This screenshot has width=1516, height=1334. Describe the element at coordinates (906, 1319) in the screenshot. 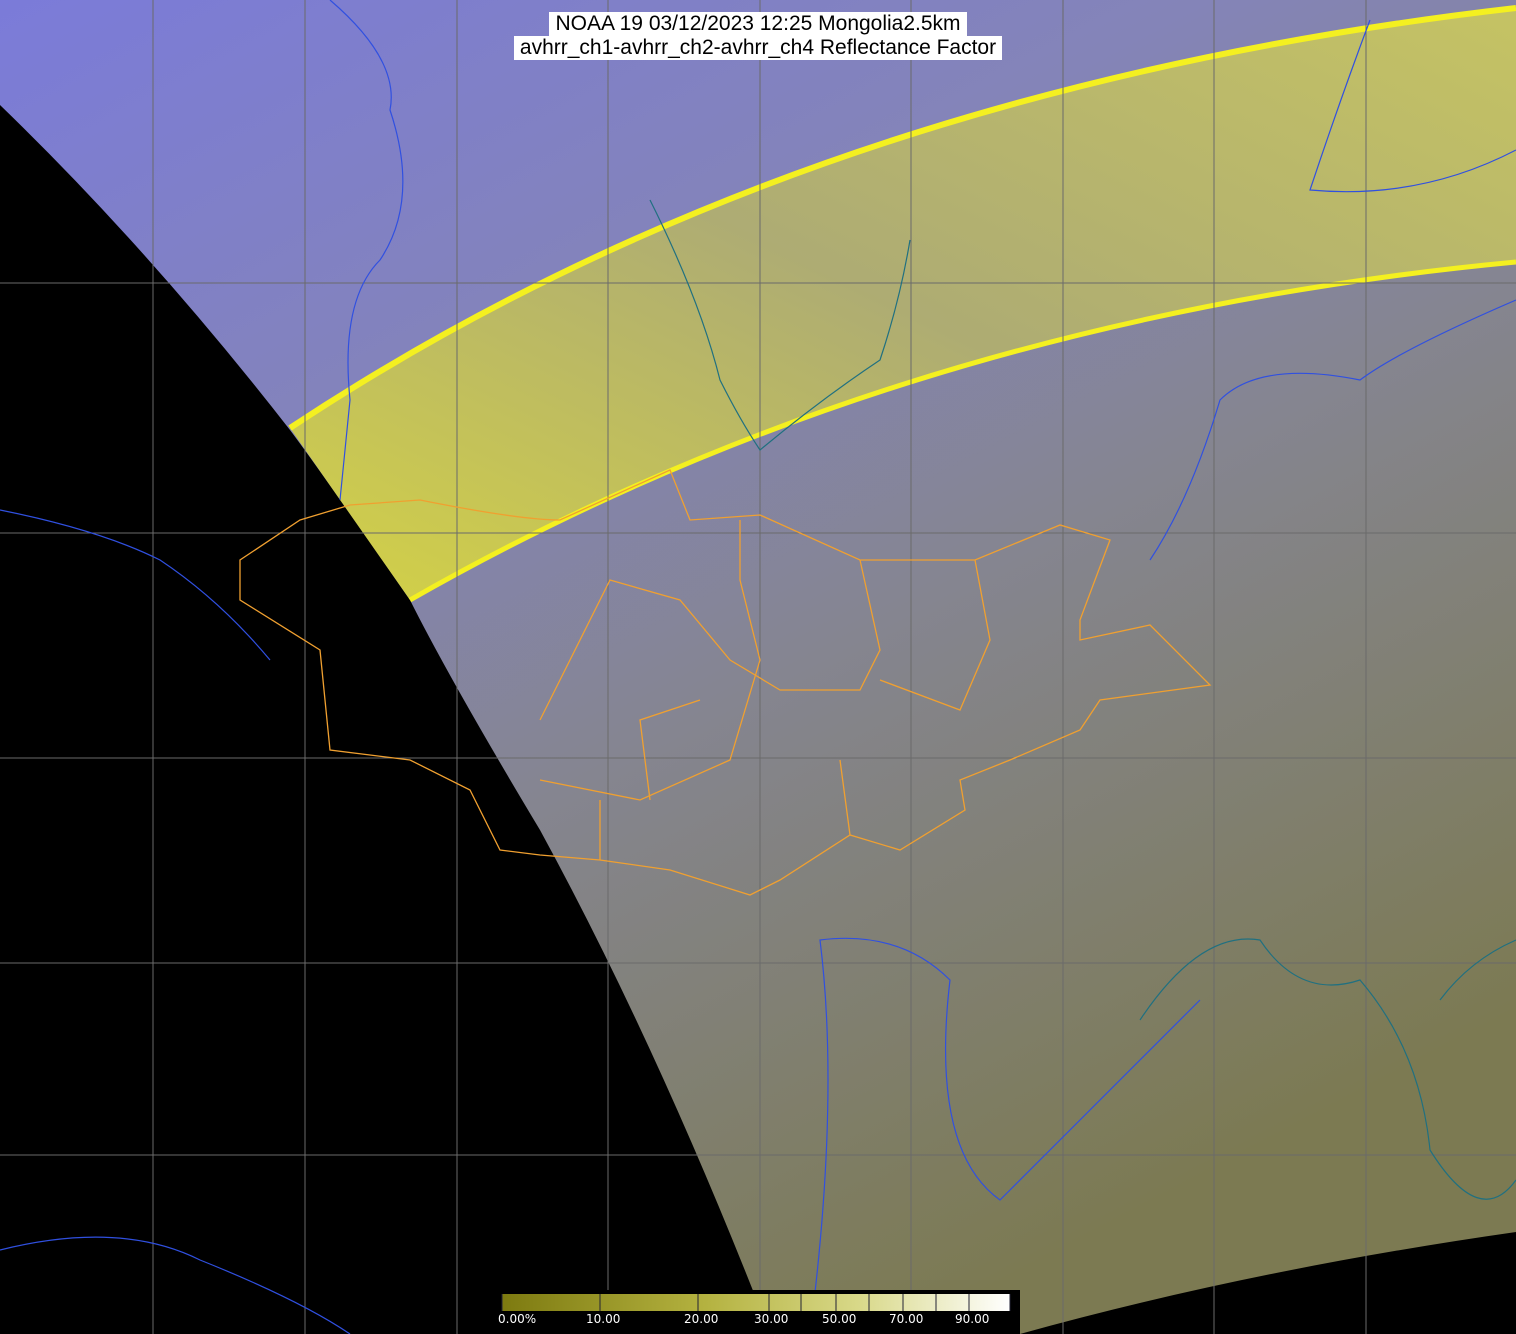

I see `colorbar-label-70: 70.00` at that location.